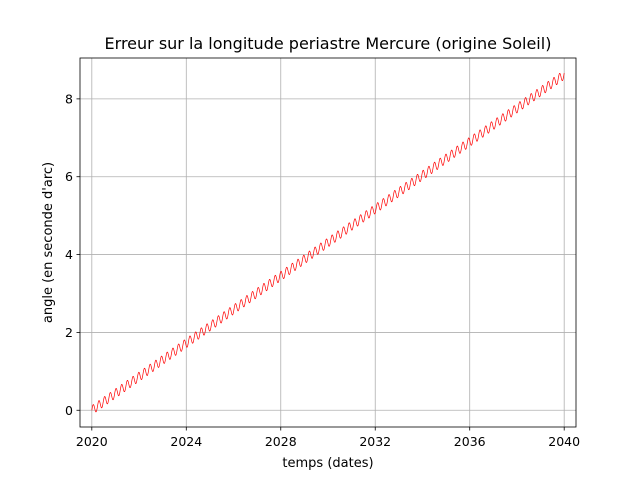 This screenshot has width=640, height=480. I want to click on y-tick-label: 6, so click(69, 176).